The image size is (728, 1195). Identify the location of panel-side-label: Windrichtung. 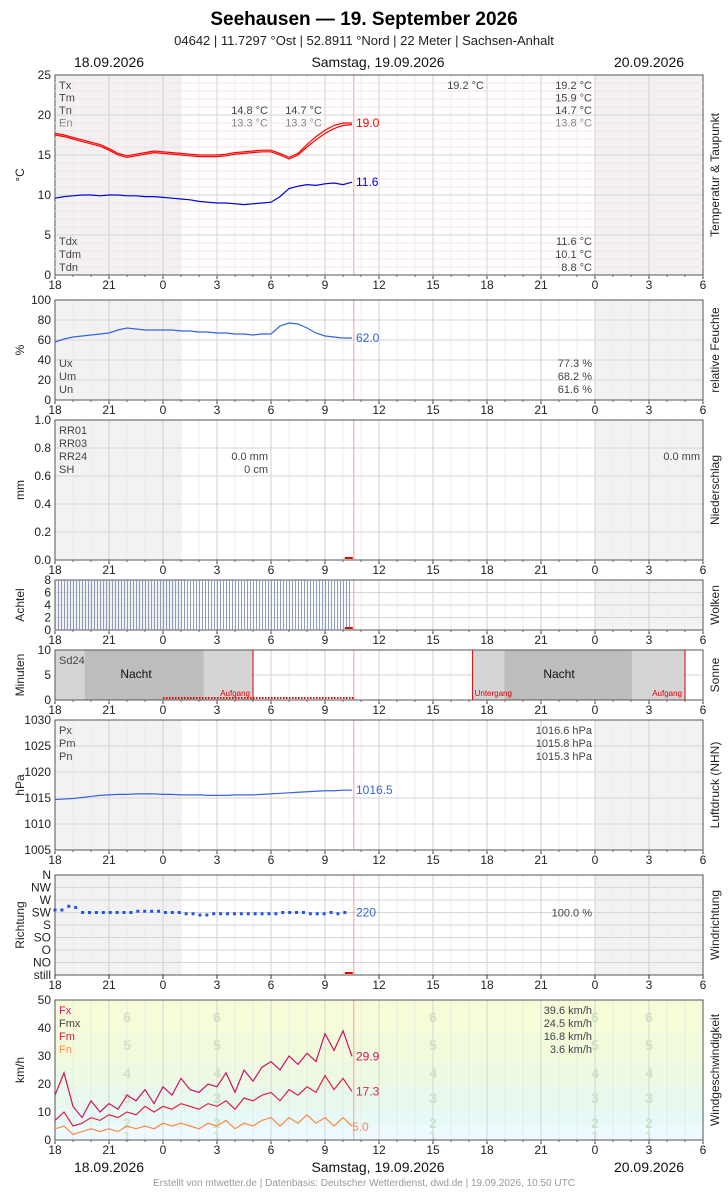
(715, 925).